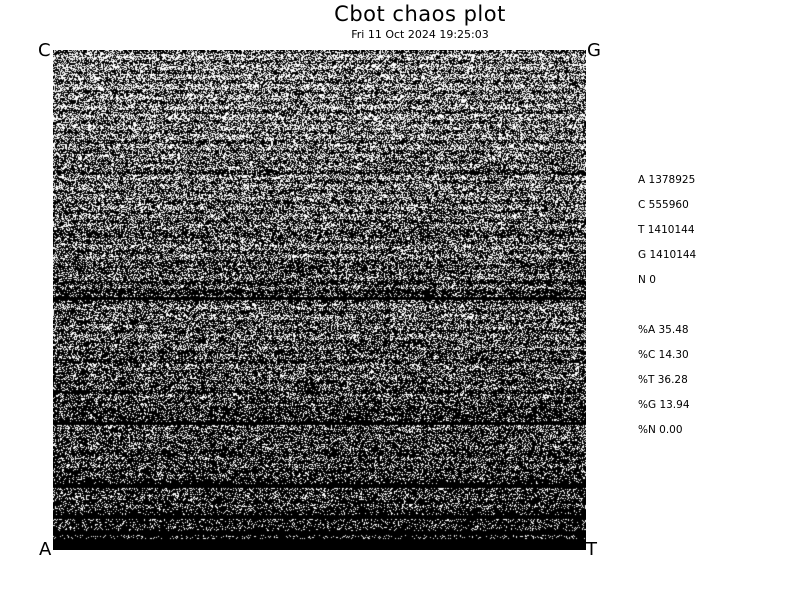  Describe the element at coordinates (594, 51) in the screenshot. I see `corner-label-g: G` at that location.